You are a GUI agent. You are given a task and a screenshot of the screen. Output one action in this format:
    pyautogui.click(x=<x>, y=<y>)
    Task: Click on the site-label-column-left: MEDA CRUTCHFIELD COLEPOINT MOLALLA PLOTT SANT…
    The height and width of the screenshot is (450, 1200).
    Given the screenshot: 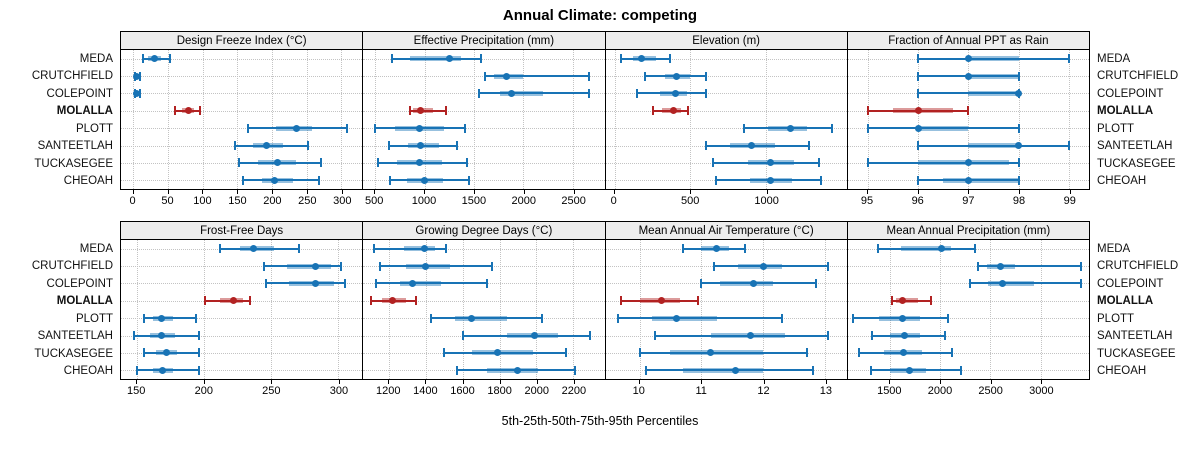 What is the action you would take?
    pyautogui.click(x=60, y=126)
    